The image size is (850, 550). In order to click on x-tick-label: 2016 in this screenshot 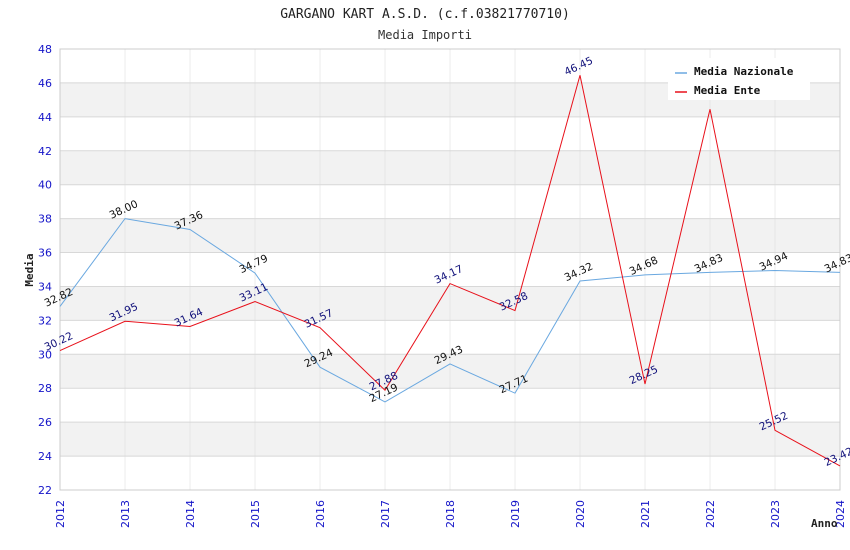, I will do `click(320, 514)`.